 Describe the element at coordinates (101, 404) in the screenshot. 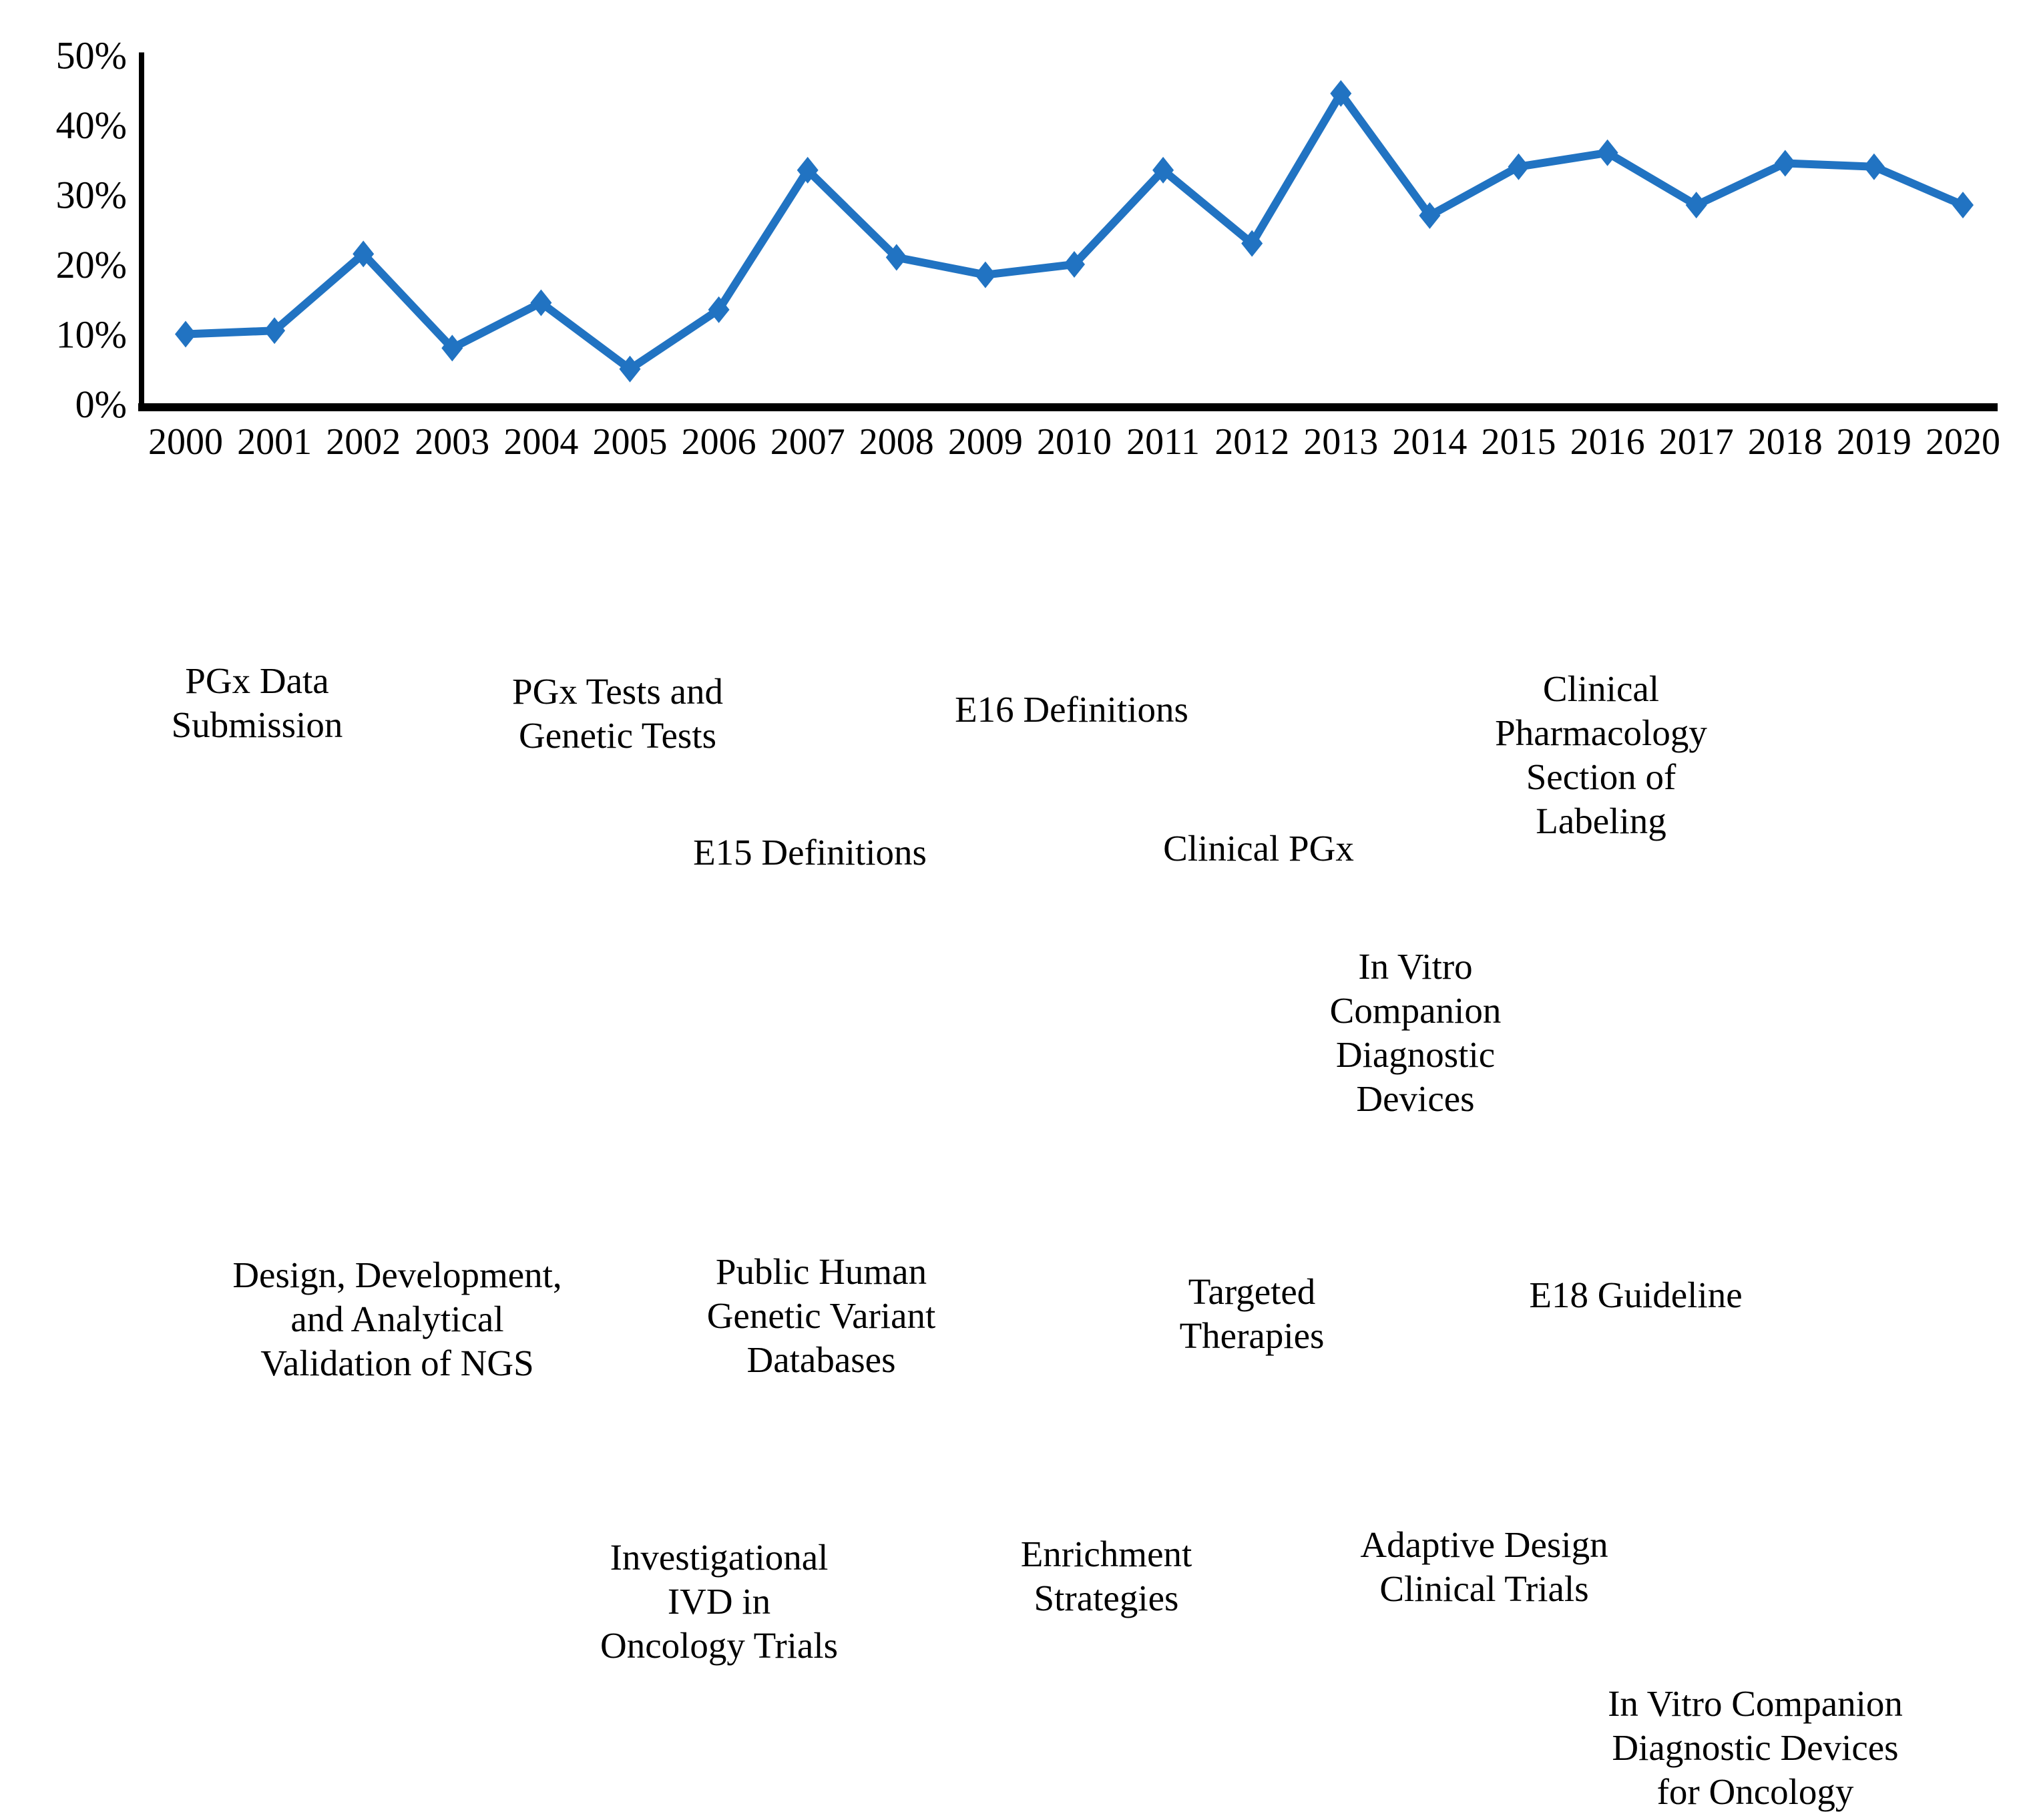

I see `y-tick-label: 0%` at that location.